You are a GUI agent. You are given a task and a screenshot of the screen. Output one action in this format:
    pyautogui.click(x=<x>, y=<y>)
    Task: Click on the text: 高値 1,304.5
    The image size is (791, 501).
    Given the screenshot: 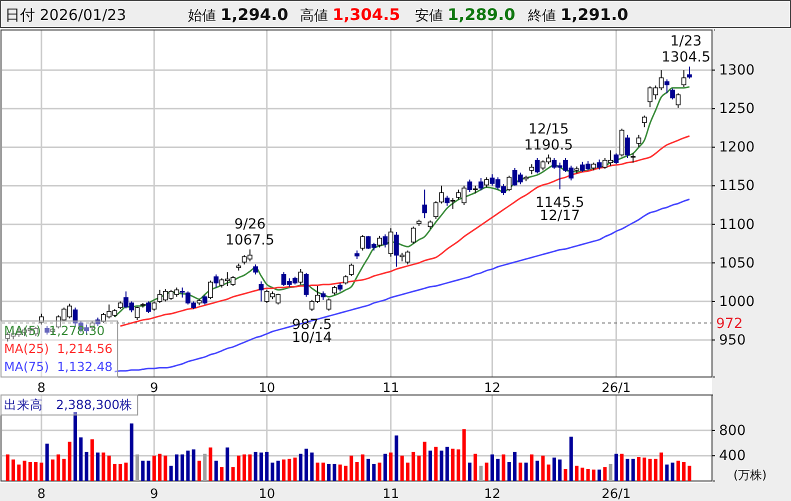 What is the action you would take?
    pyautogui.click(x=350, y=14)
    